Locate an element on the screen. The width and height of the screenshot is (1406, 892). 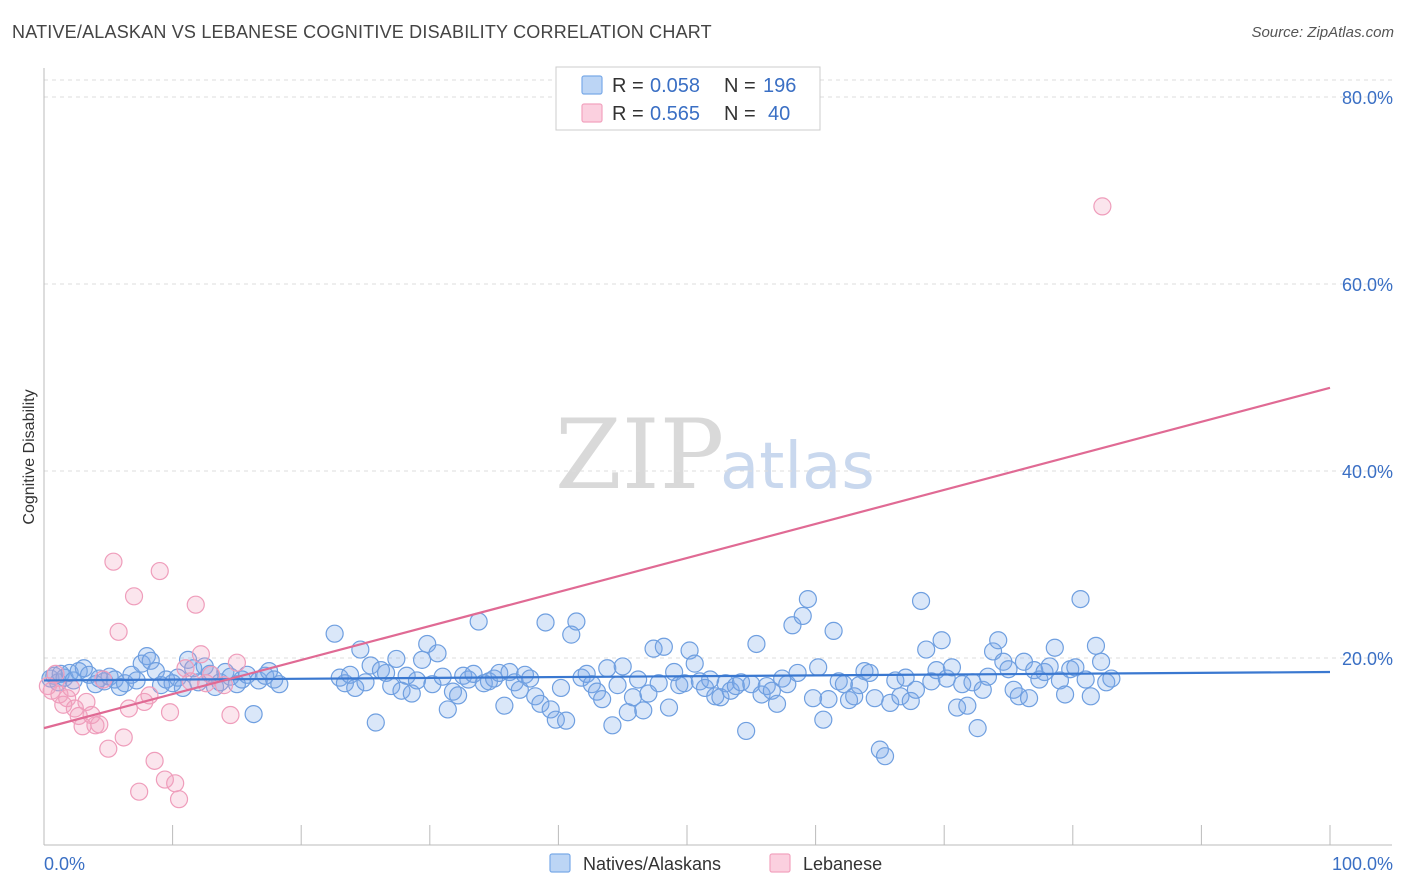
watermark-zip: ZIP is located at coordinates (639, 455).